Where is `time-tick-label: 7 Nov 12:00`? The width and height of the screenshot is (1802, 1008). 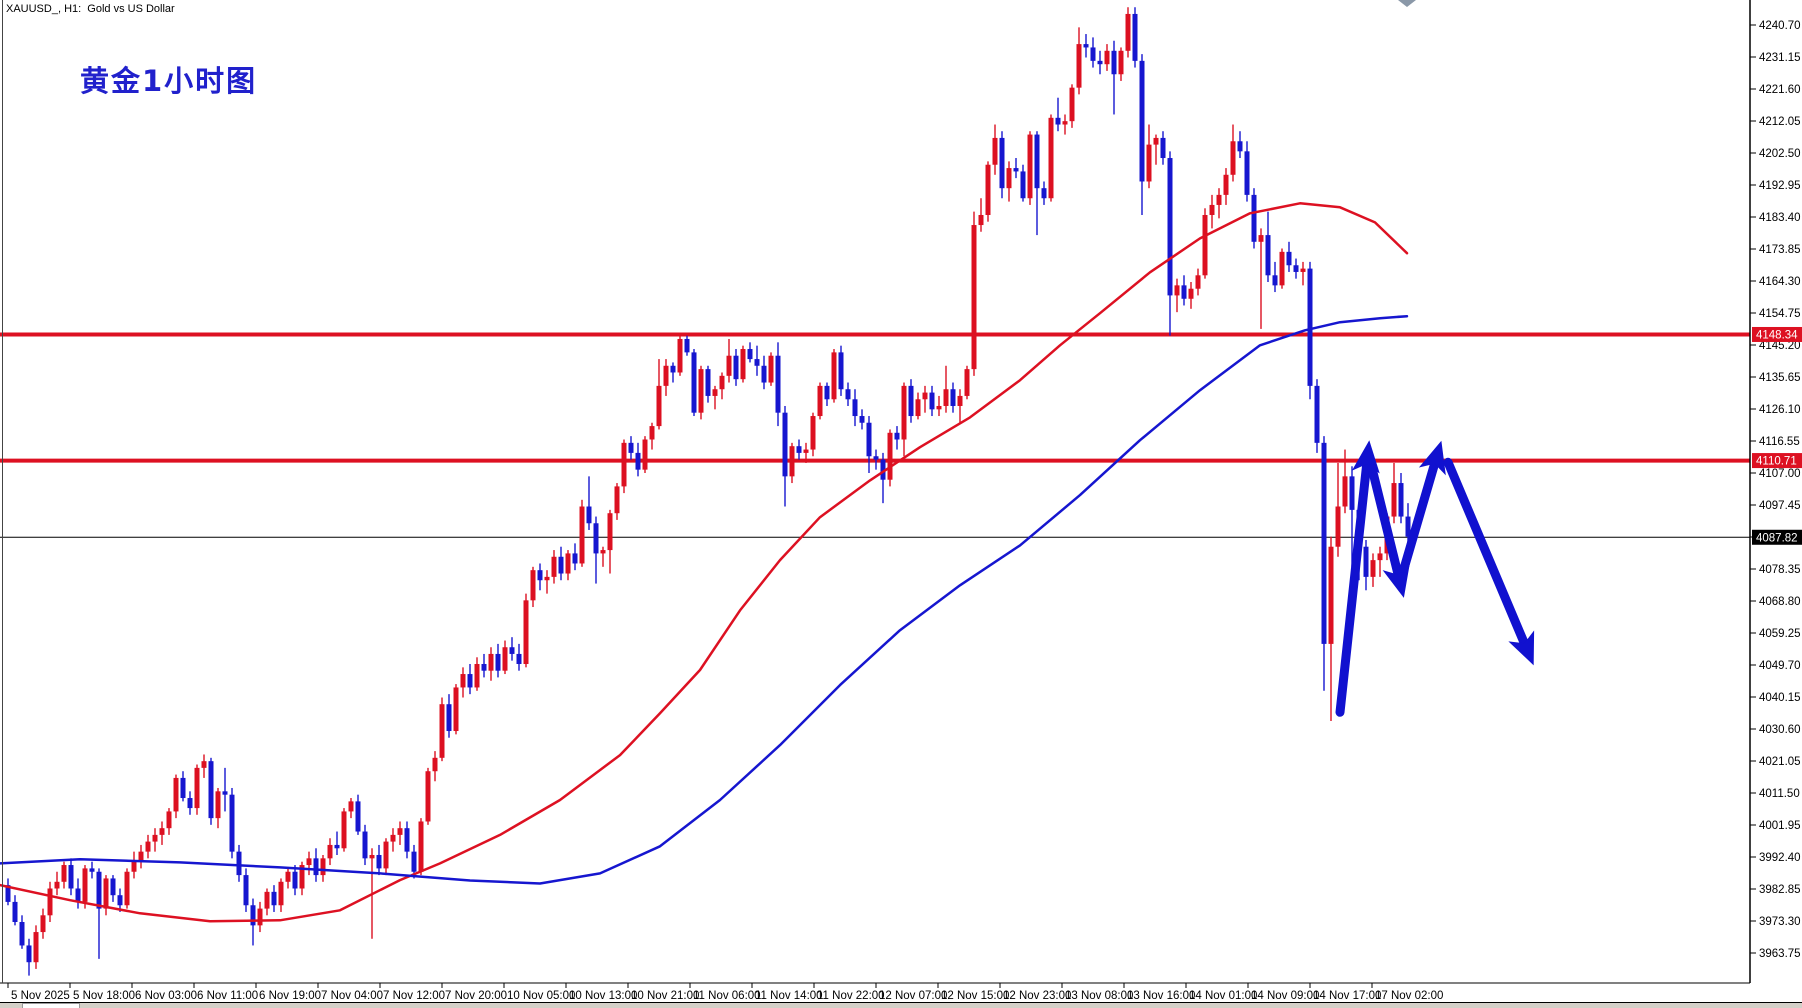 time-tick-label: 7 Nov 12:00 is located at coordinates (414, 996).